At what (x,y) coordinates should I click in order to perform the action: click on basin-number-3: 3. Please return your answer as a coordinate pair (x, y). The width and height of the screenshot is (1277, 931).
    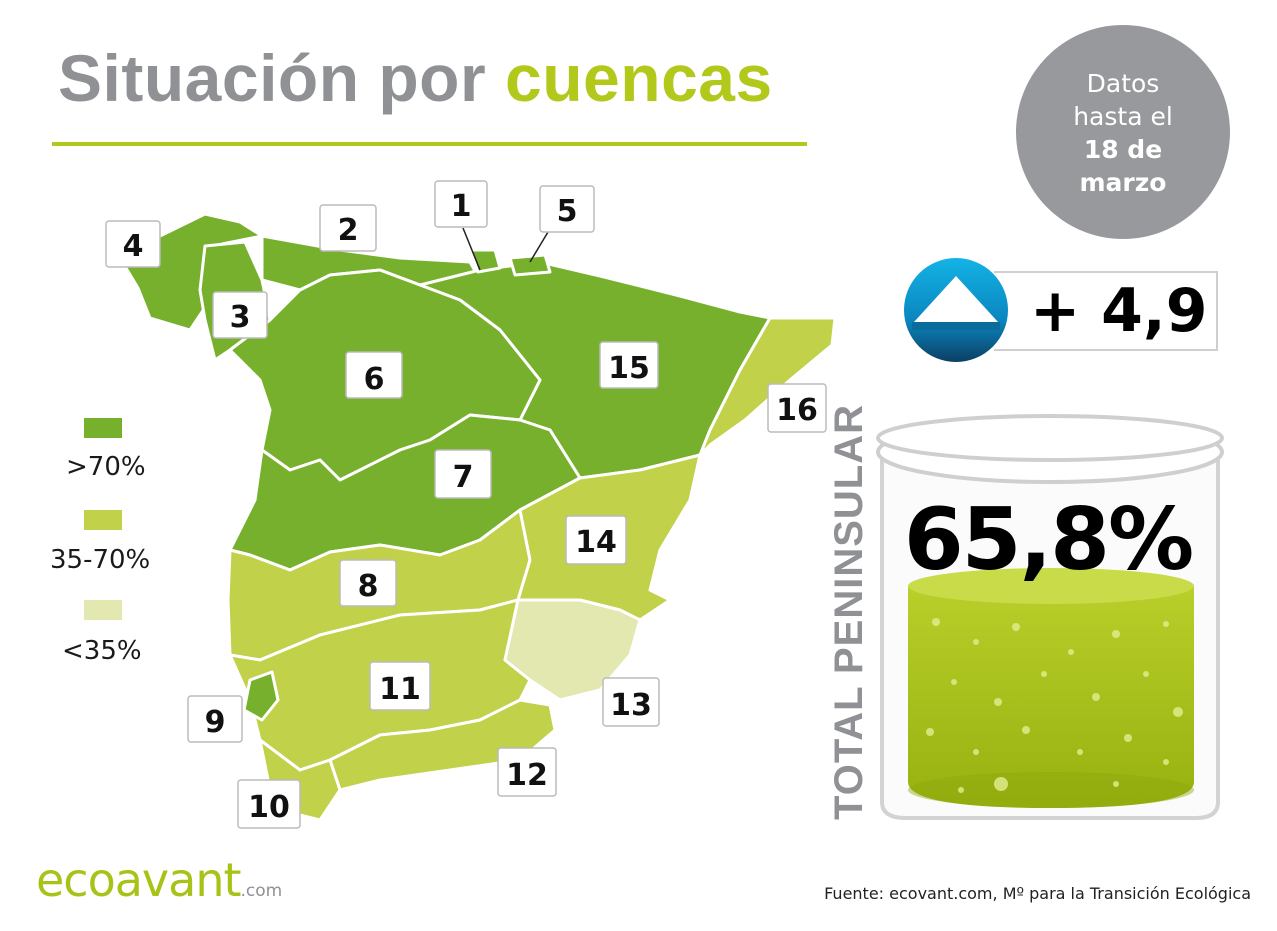
    Looking at the image, I should click on (240, 317).